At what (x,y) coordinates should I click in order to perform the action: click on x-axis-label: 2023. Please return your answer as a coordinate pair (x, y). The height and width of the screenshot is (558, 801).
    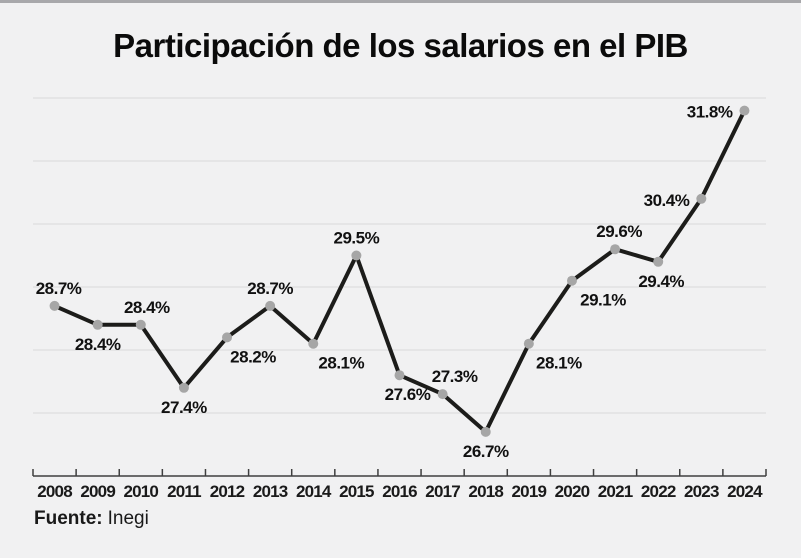
    Looking at the image, I should click on (701, 491).